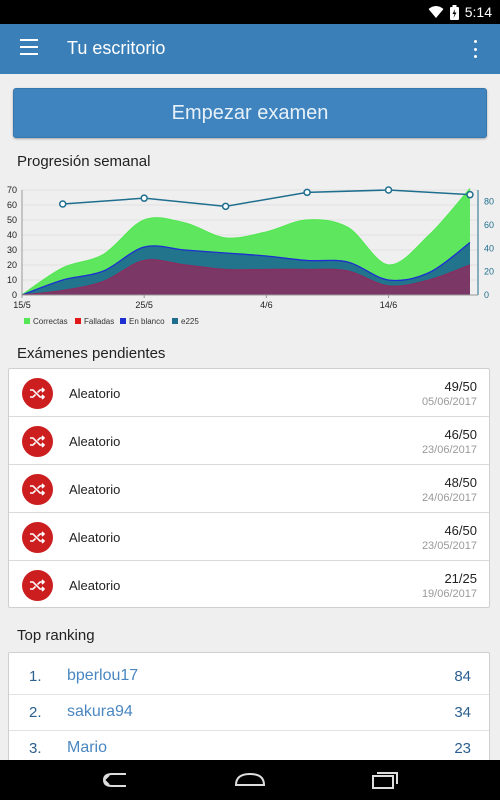 The width and height of the screenshot is (500, 800). What do you see at coordinates (389, 305) in the screenshot?
I see `x-axis-tick-label: 14/6` at bounding box center [389, 305].